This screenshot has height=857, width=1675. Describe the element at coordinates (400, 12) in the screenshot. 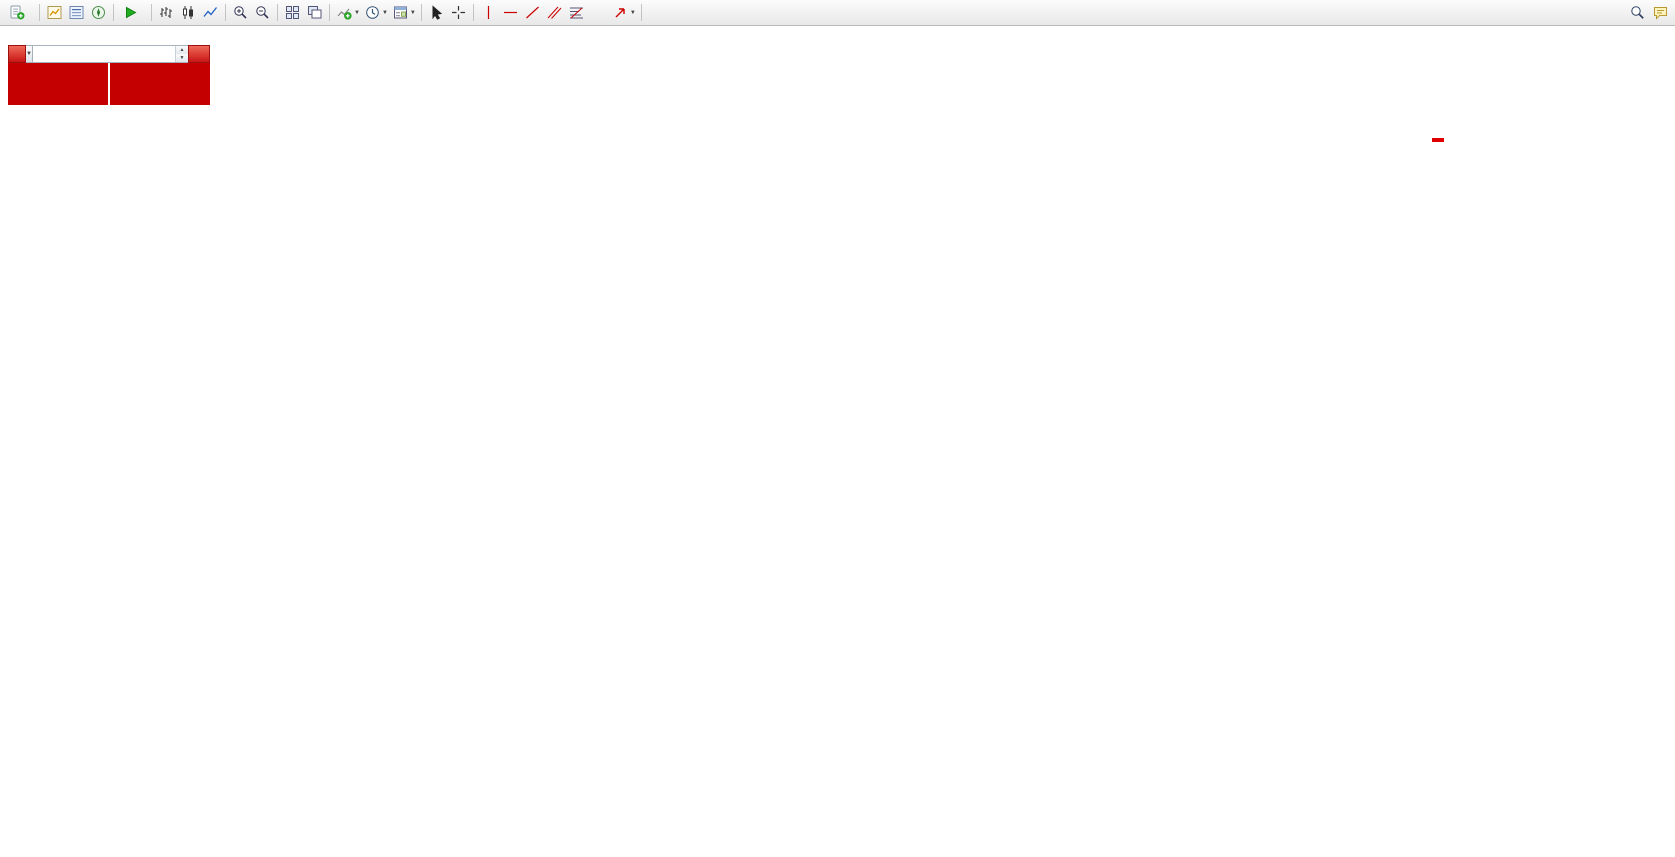

I see `templates-icon` at that location.